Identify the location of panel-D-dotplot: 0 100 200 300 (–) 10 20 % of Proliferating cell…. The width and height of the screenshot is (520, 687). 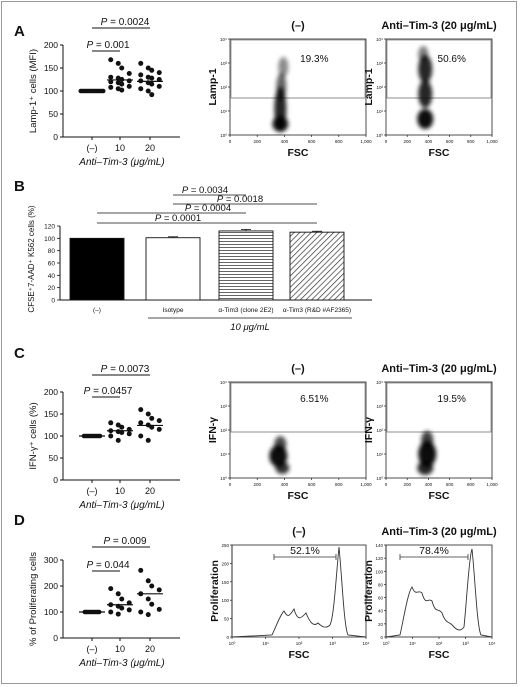
(104, 600).